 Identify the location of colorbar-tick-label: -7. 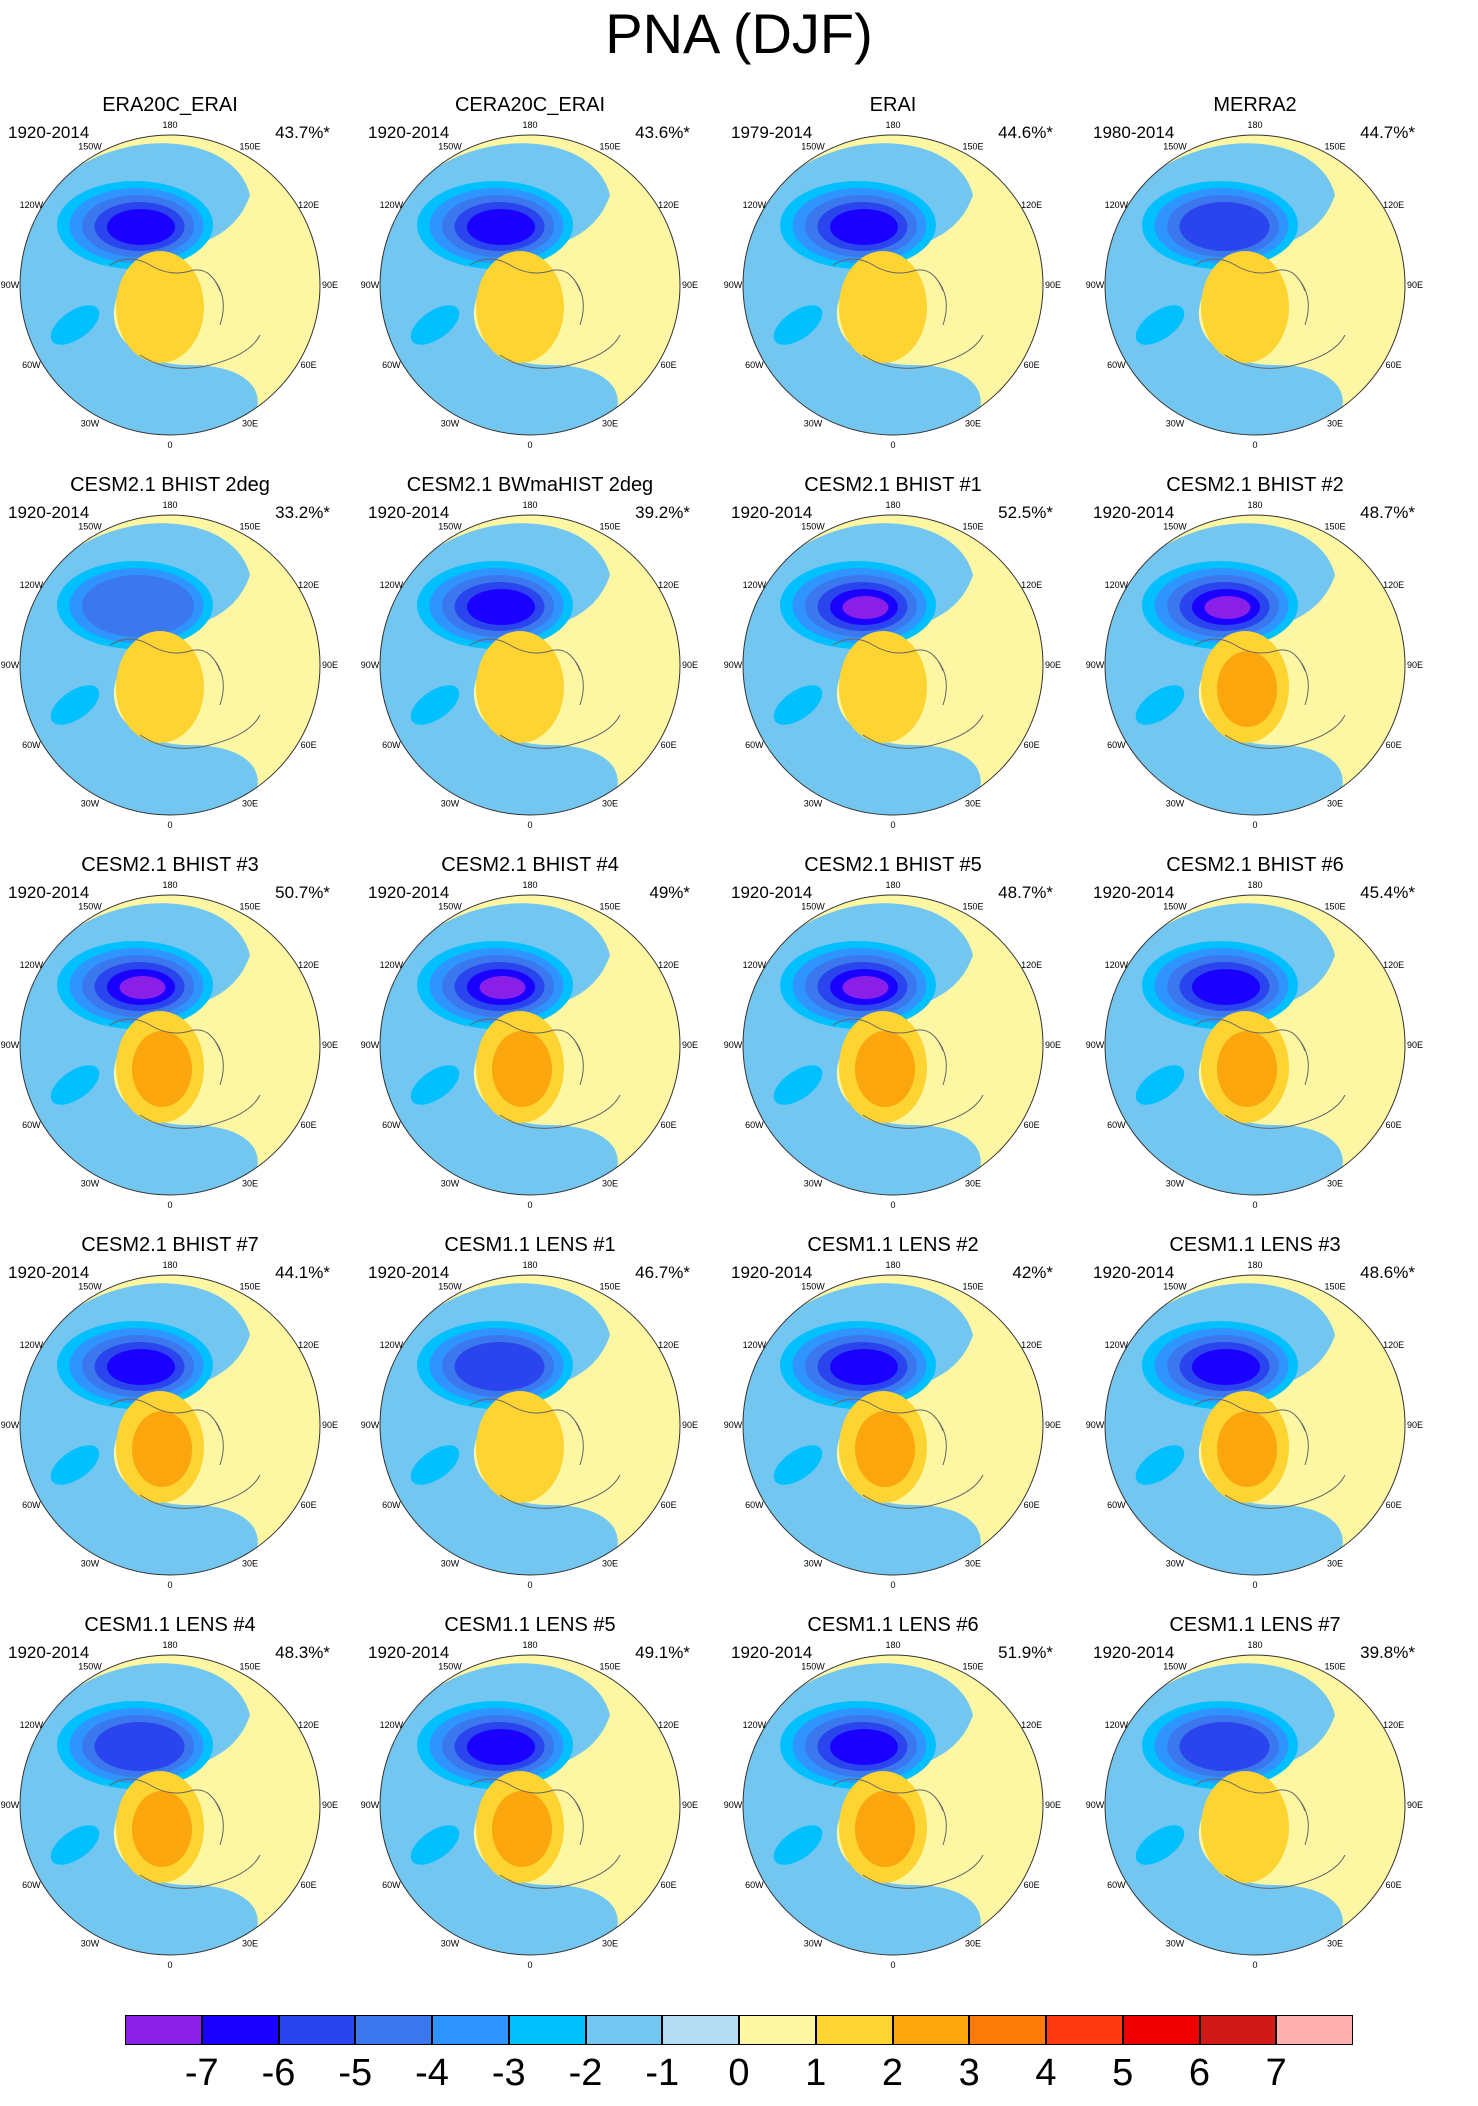
(201, 2073).